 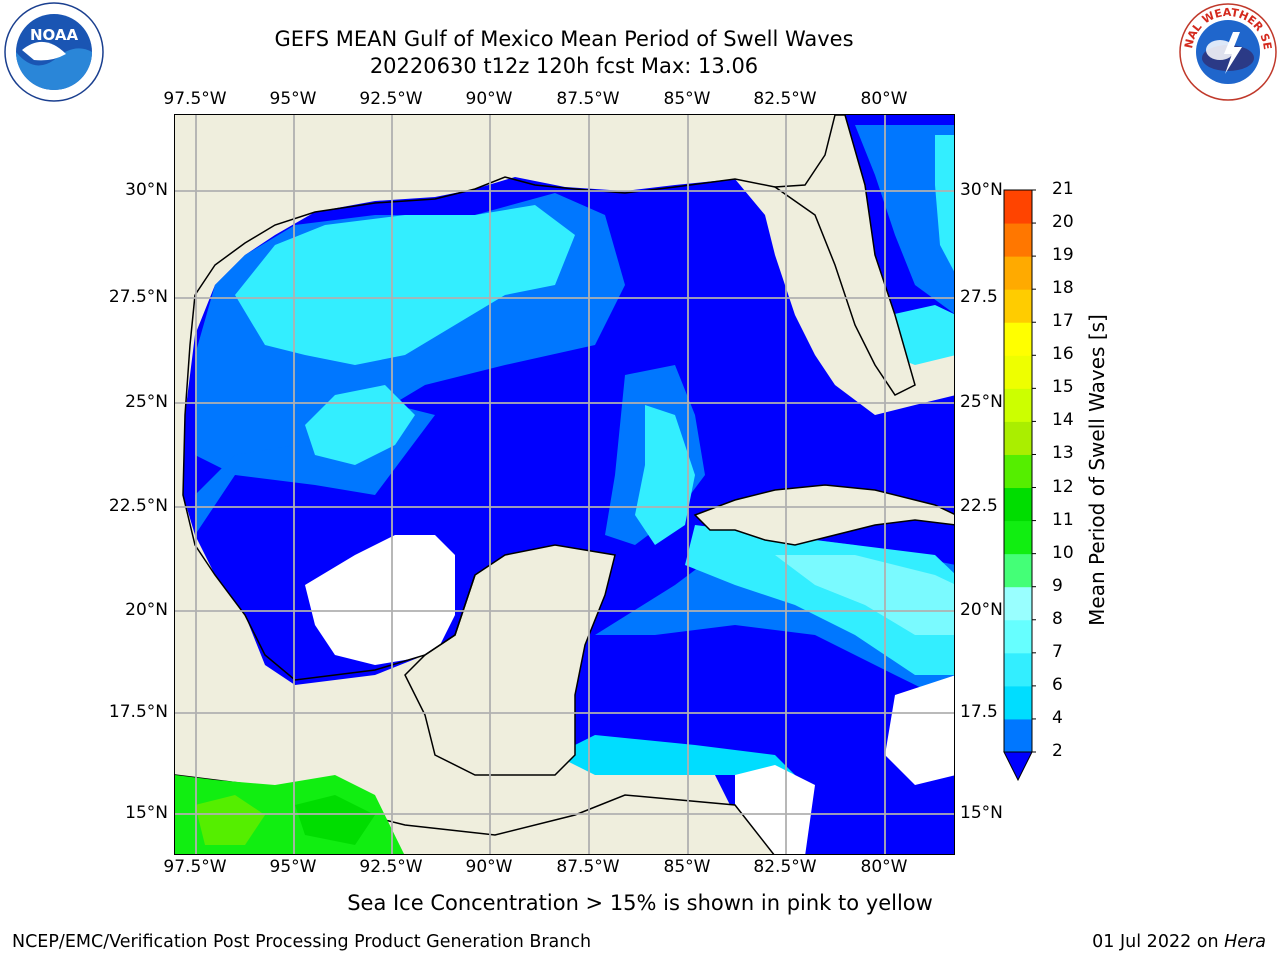 What do you see at coordinates (195, 99) in the screenshot?
I see `lon-tick-top: 97.5°W` at bounding box center [195, 99].